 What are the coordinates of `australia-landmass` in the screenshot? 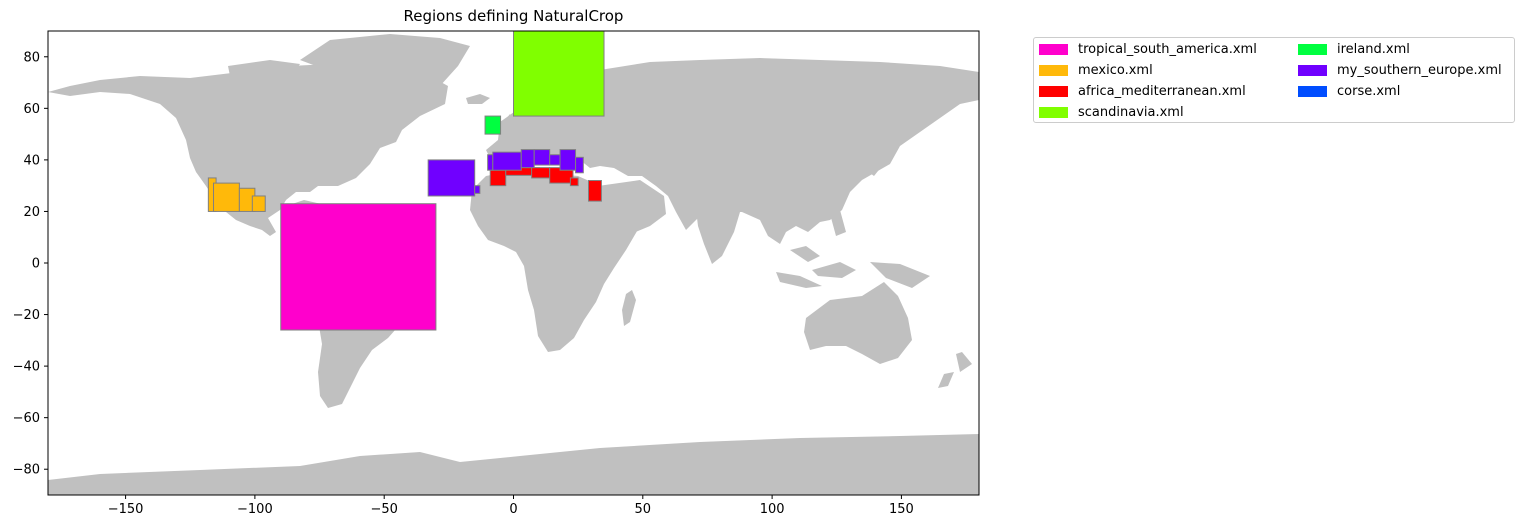 It's located at (858, 323).